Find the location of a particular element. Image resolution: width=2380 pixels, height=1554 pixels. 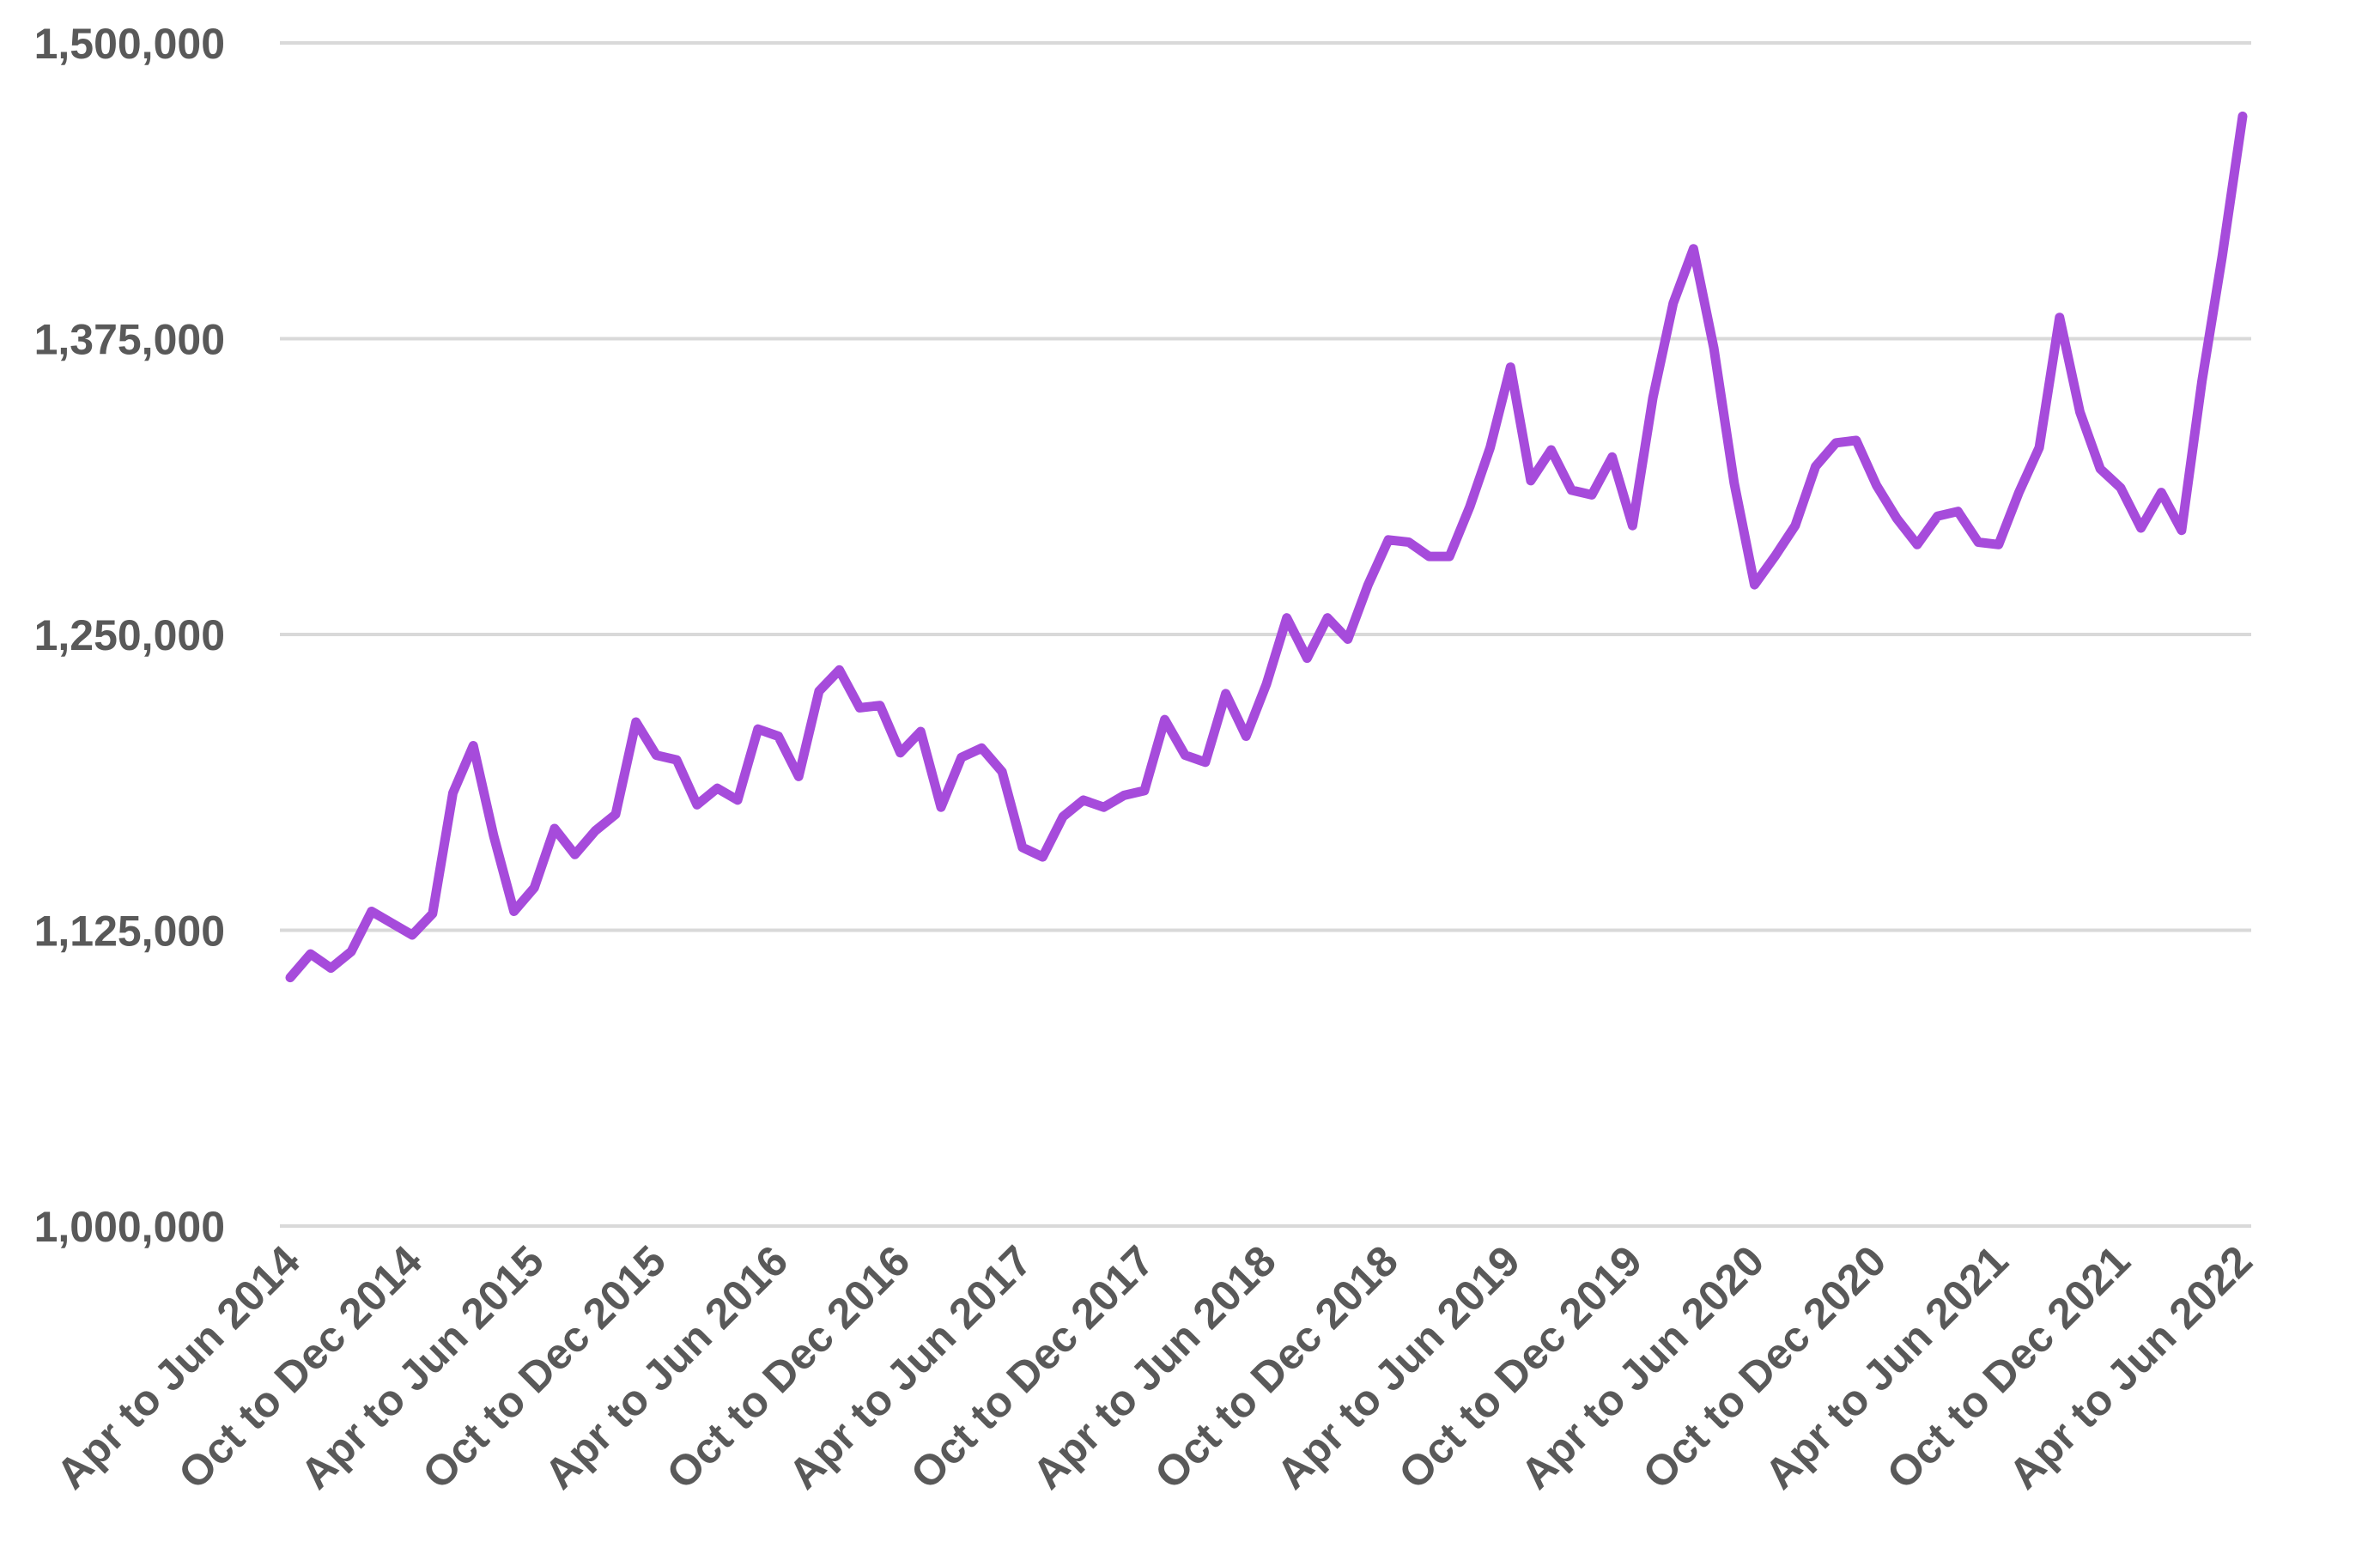

y-tick-label: 1,125,000 is located at coordinates (129, 932).